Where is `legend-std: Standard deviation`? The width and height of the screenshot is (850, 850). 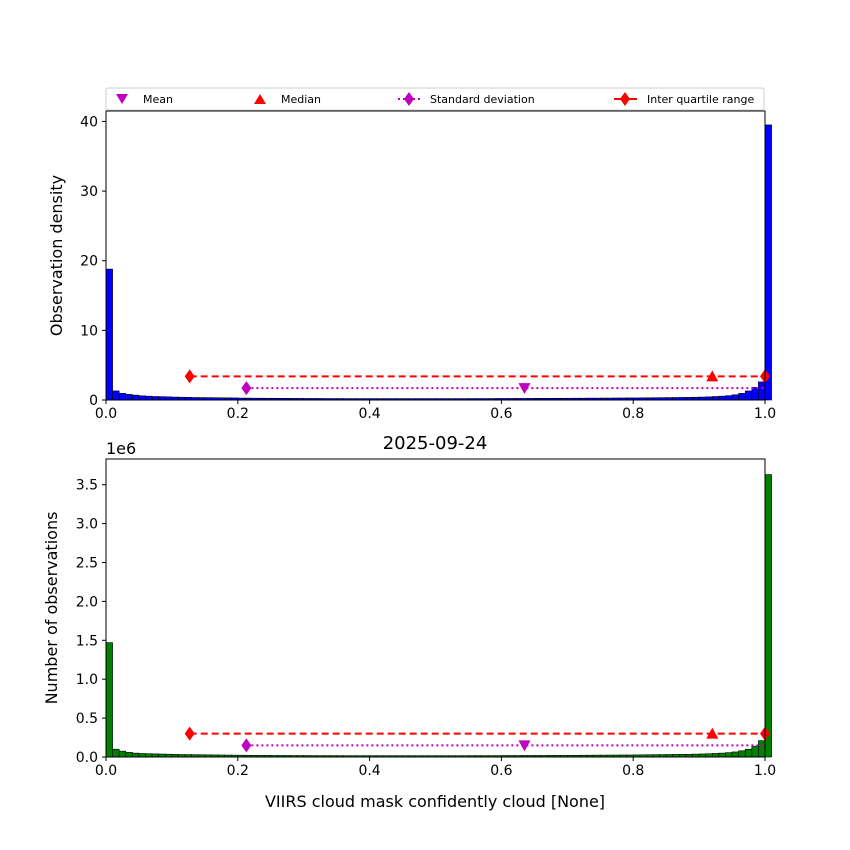
legend-std: Standard deviation is located at coordinates (466, 99).